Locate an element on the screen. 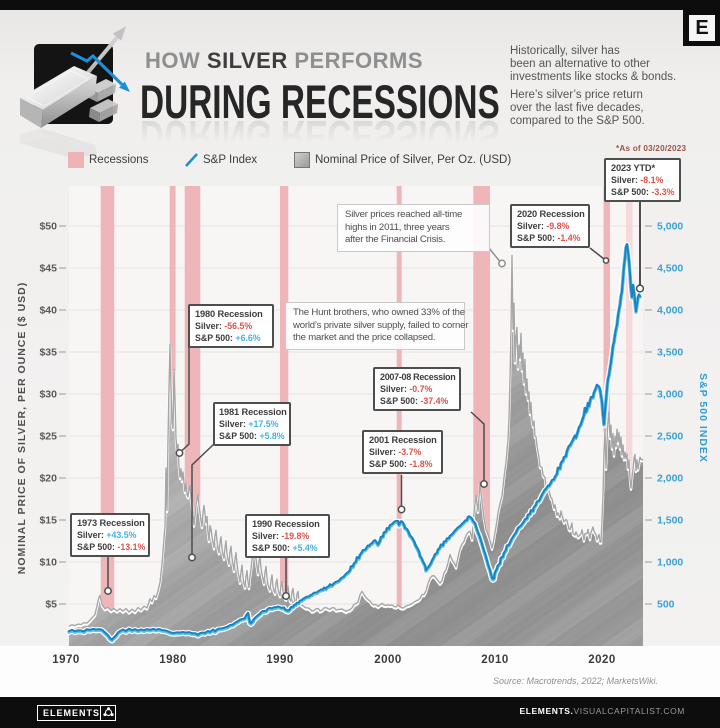  svg-text: $15 is located at coordinates (48, 521).